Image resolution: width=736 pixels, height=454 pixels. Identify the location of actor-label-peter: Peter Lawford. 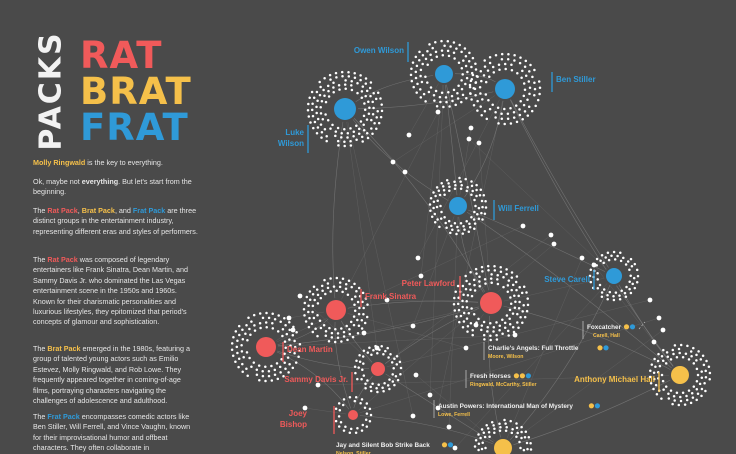
(428, 283).